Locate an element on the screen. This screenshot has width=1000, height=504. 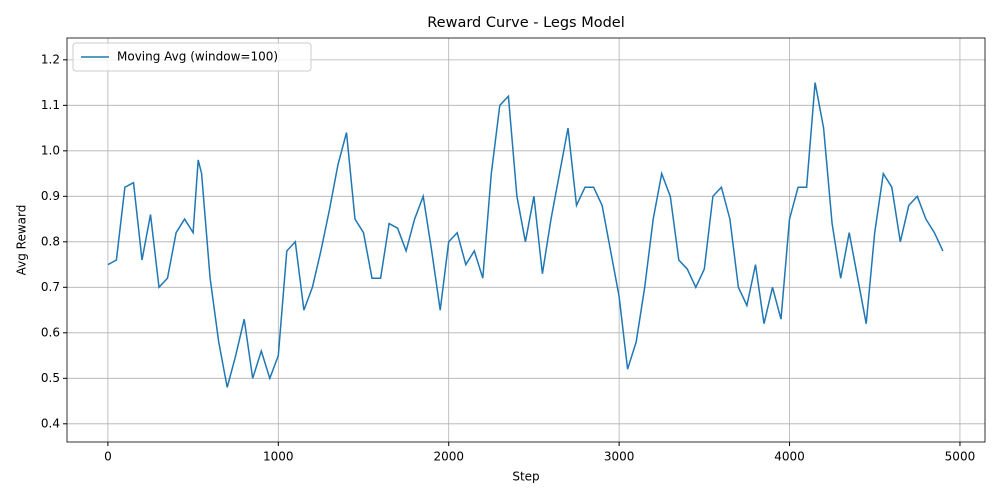
x-axis-label: Step is located at coordinates (525, 477).